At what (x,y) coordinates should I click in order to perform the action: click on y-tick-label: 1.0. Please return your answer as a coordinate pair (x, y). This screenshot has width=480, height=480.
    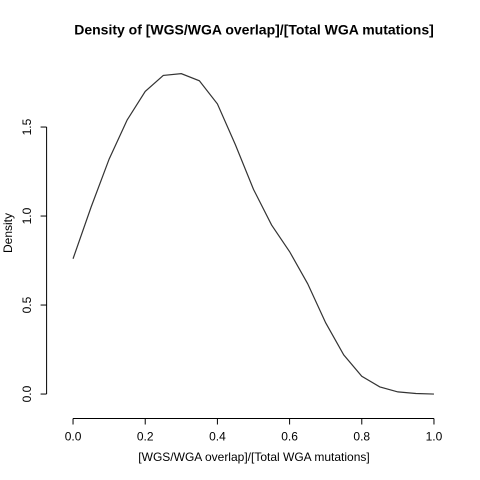
    Looking at the image, I should click on (27, 215).